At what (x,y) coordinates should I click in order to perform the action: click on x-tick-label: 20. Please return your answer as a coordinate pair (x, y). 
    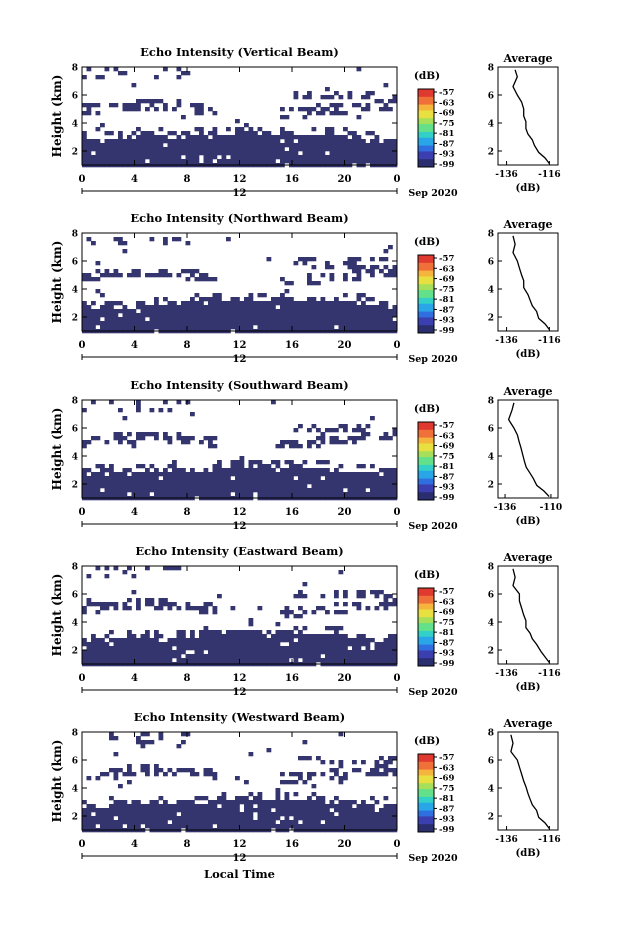
    Looking at the image, I should click on (345, 678).